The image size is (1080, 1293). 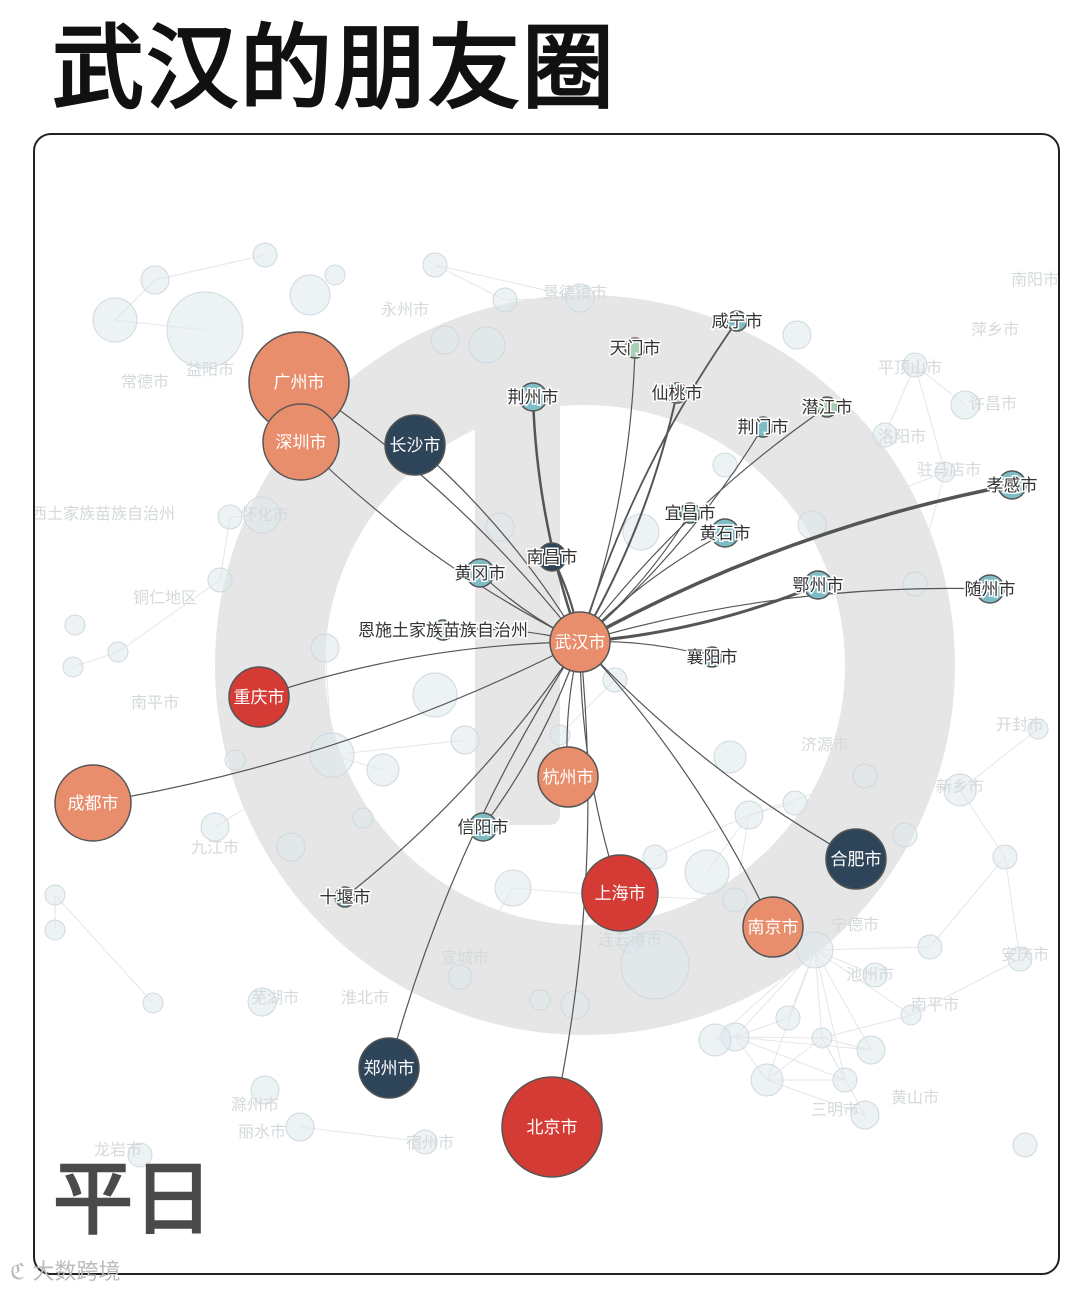 I want to click on background-node-label: 湘西土家族苗族自治州, so click(x=105, y=513).